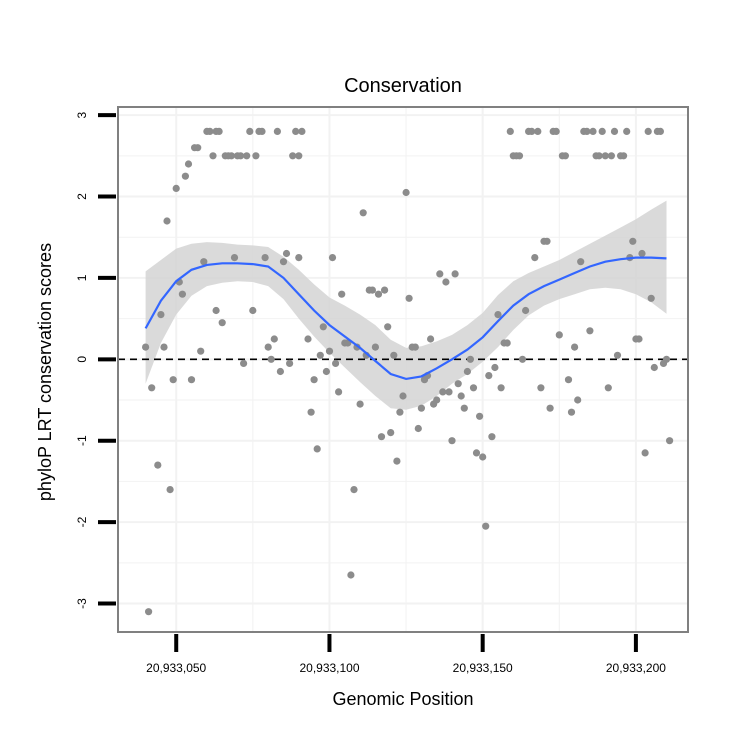 The height and width of the screenshot is (750, 750). I want to click on y-axis-title: phyloP LRT conservation scores, so click(45, 372).